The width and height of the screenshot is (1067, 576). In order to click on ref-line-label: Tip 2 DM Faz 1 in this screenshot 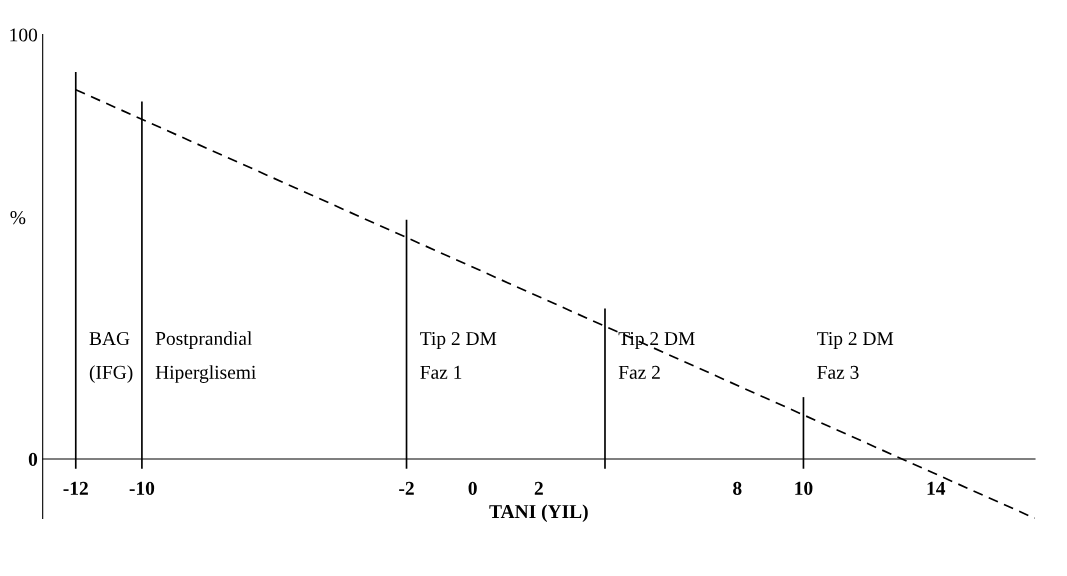, I will do `click(458, 355)`.